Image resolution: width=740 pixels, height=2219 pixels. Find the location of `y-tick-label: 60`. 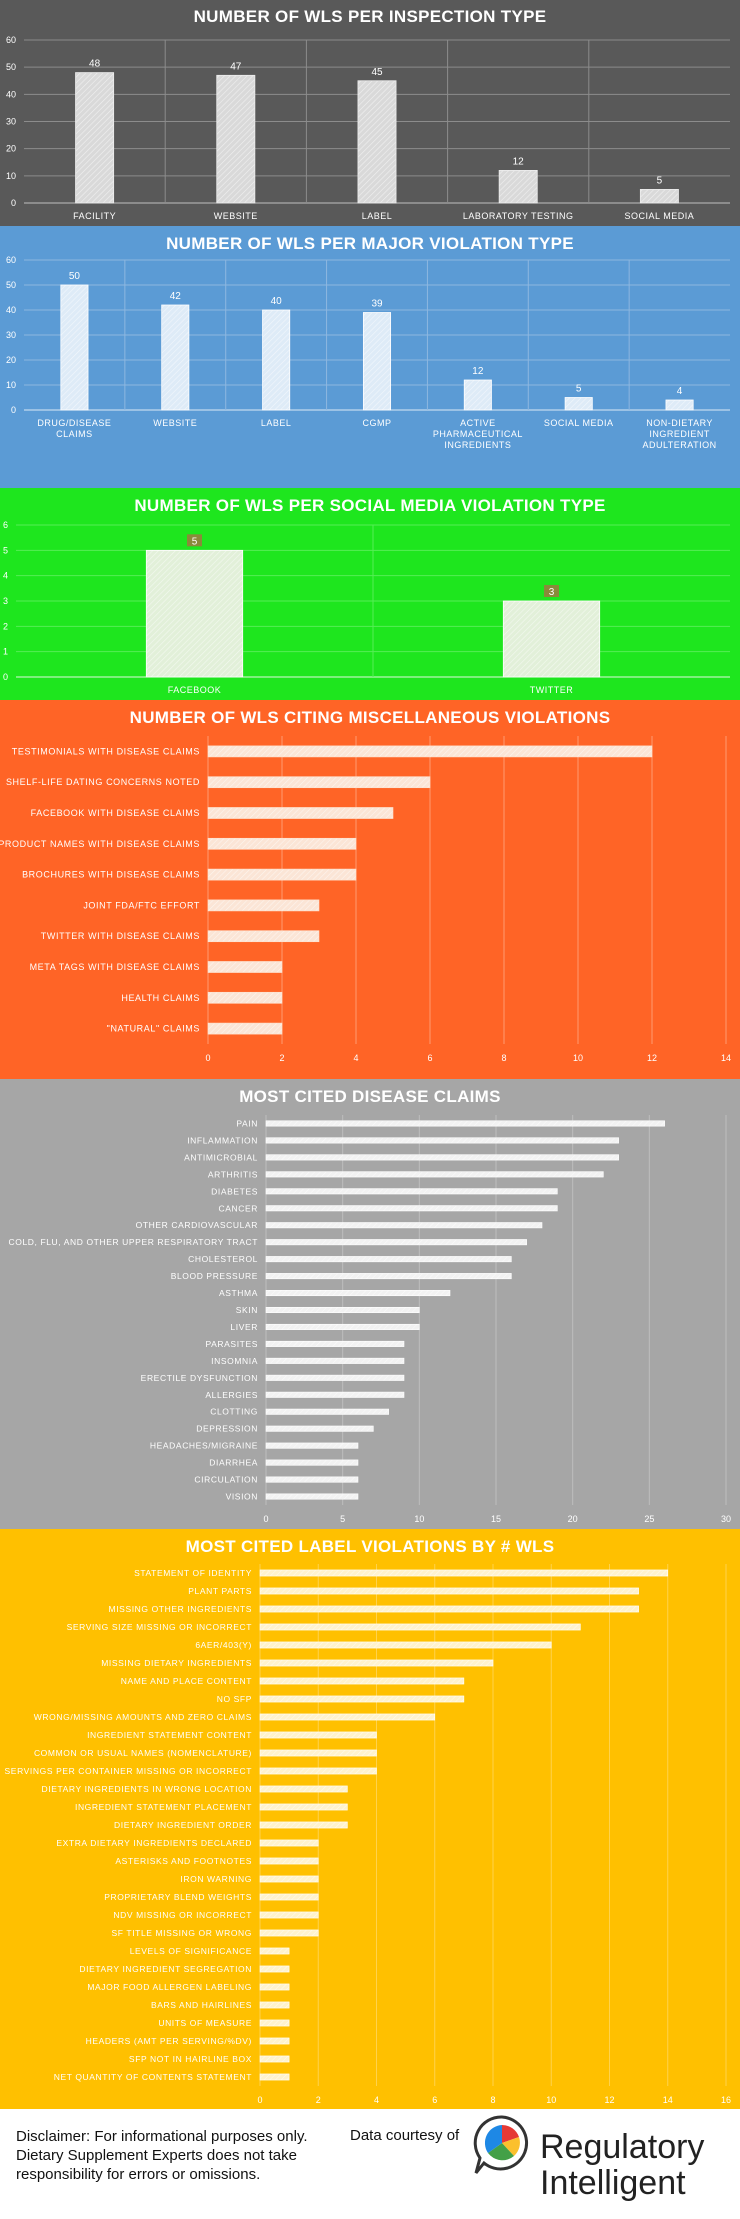

y-tick-label: 60 is located at coordinates (11, 40).